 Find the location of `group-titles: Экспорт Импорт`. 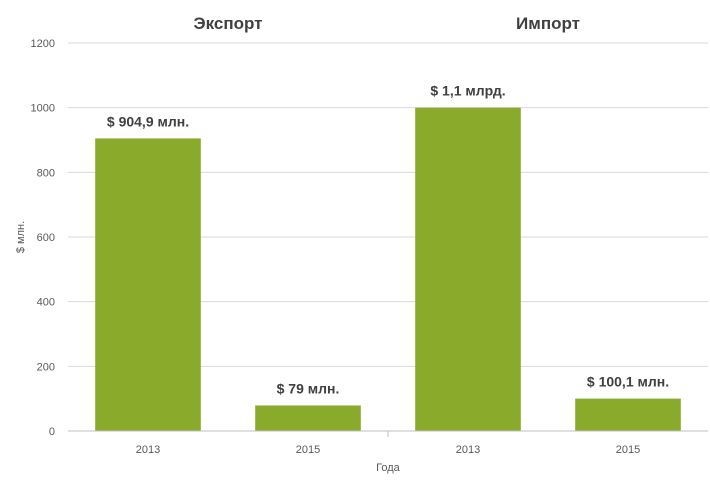

group-titles: Экспорт Импорт is located at coordinates (387, 23).